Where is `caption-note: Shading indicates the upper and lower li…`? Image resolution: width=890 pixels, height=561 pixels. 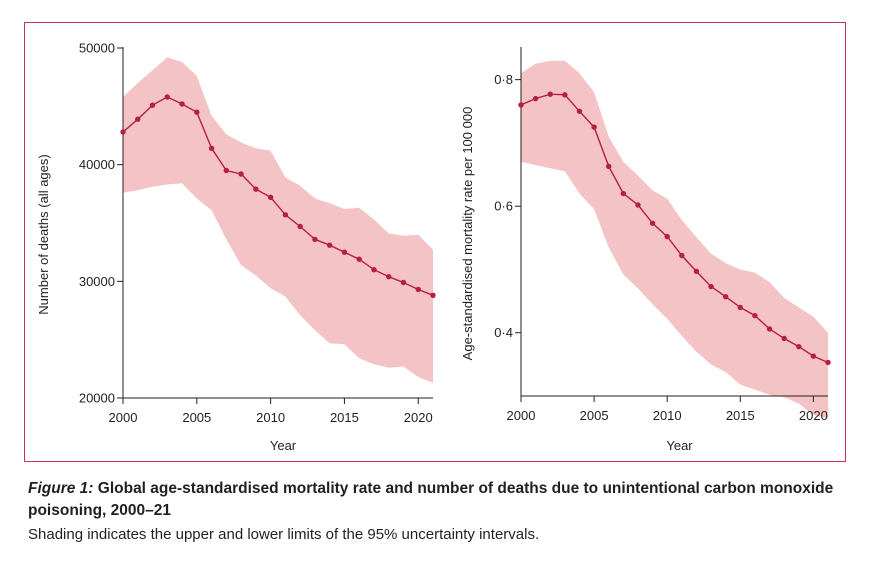
caption-note: Shading indicates the upper and lower li… is located at coordinates (284, 534).